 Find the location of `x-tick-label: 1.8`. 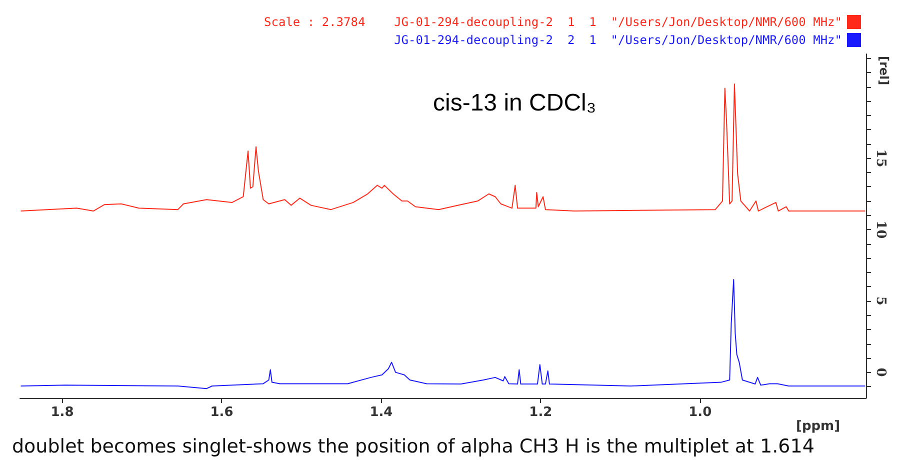

x-tick-label: 1.8 is located at coordinates (62, 412).